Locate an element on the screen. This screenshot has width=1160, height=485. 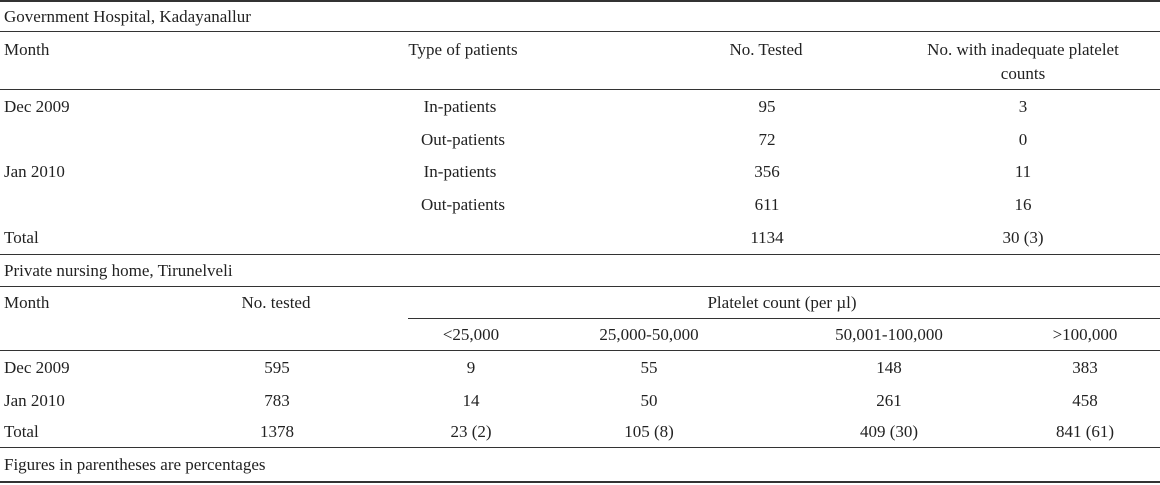
s1-header-inadequate-line2: counts is located at coordinates (1023, 73).